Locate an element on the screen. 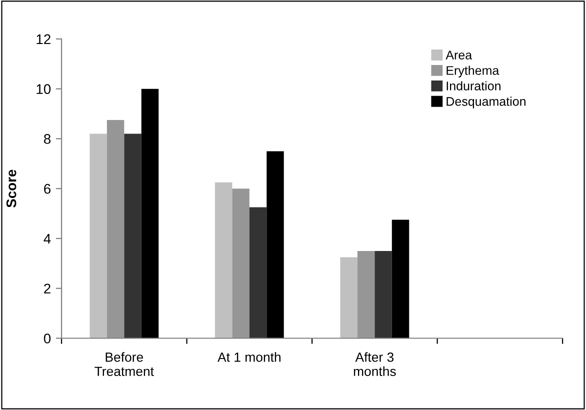 The height and width of the screenshot is (410, 586). x-tick-label: After 3 months is located at coordinates (375, 364).